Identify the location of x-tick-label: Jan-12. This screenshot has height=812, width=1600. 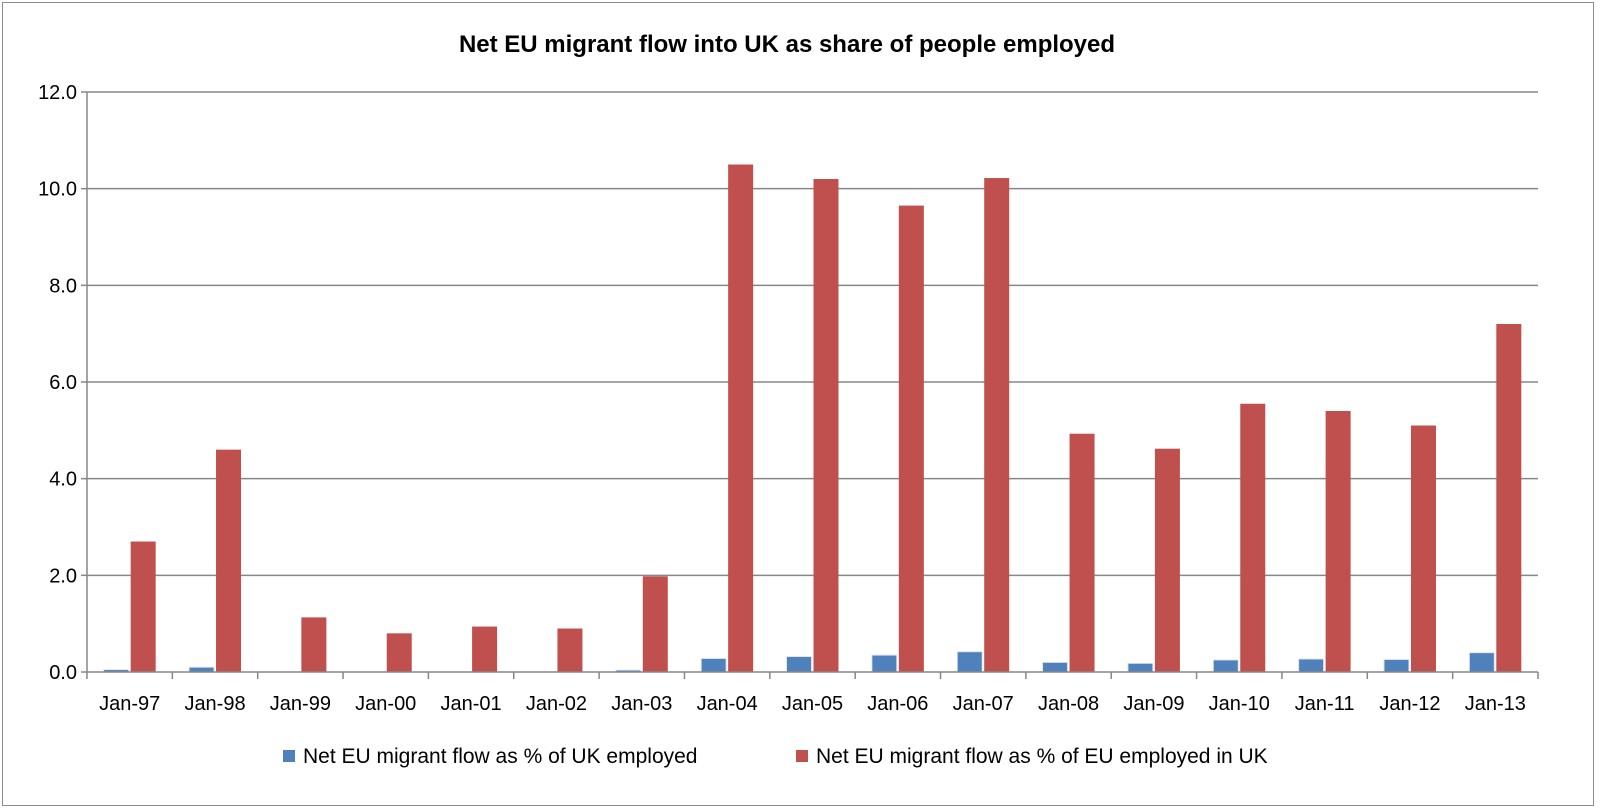
(1409, 704).